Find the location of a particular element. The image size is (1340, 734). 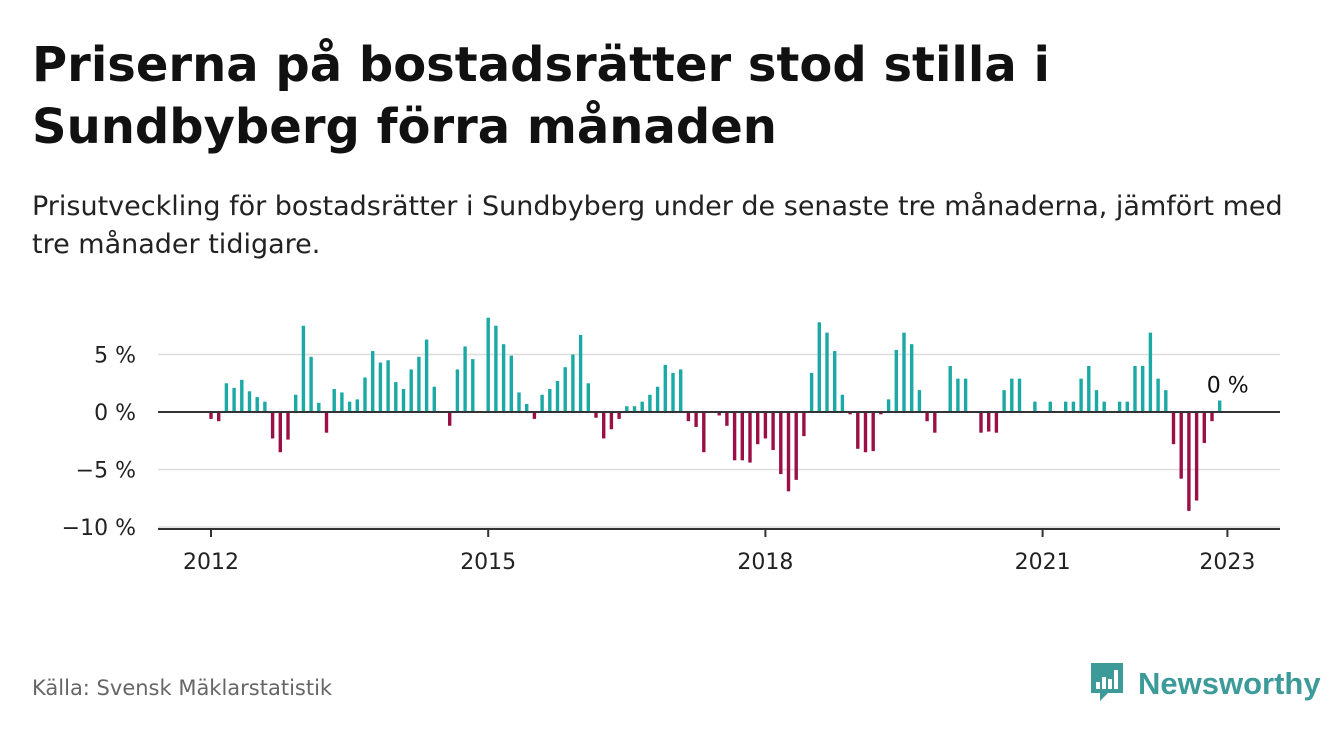

y-tick-label: −5 % is located at coordinates (106, 471).